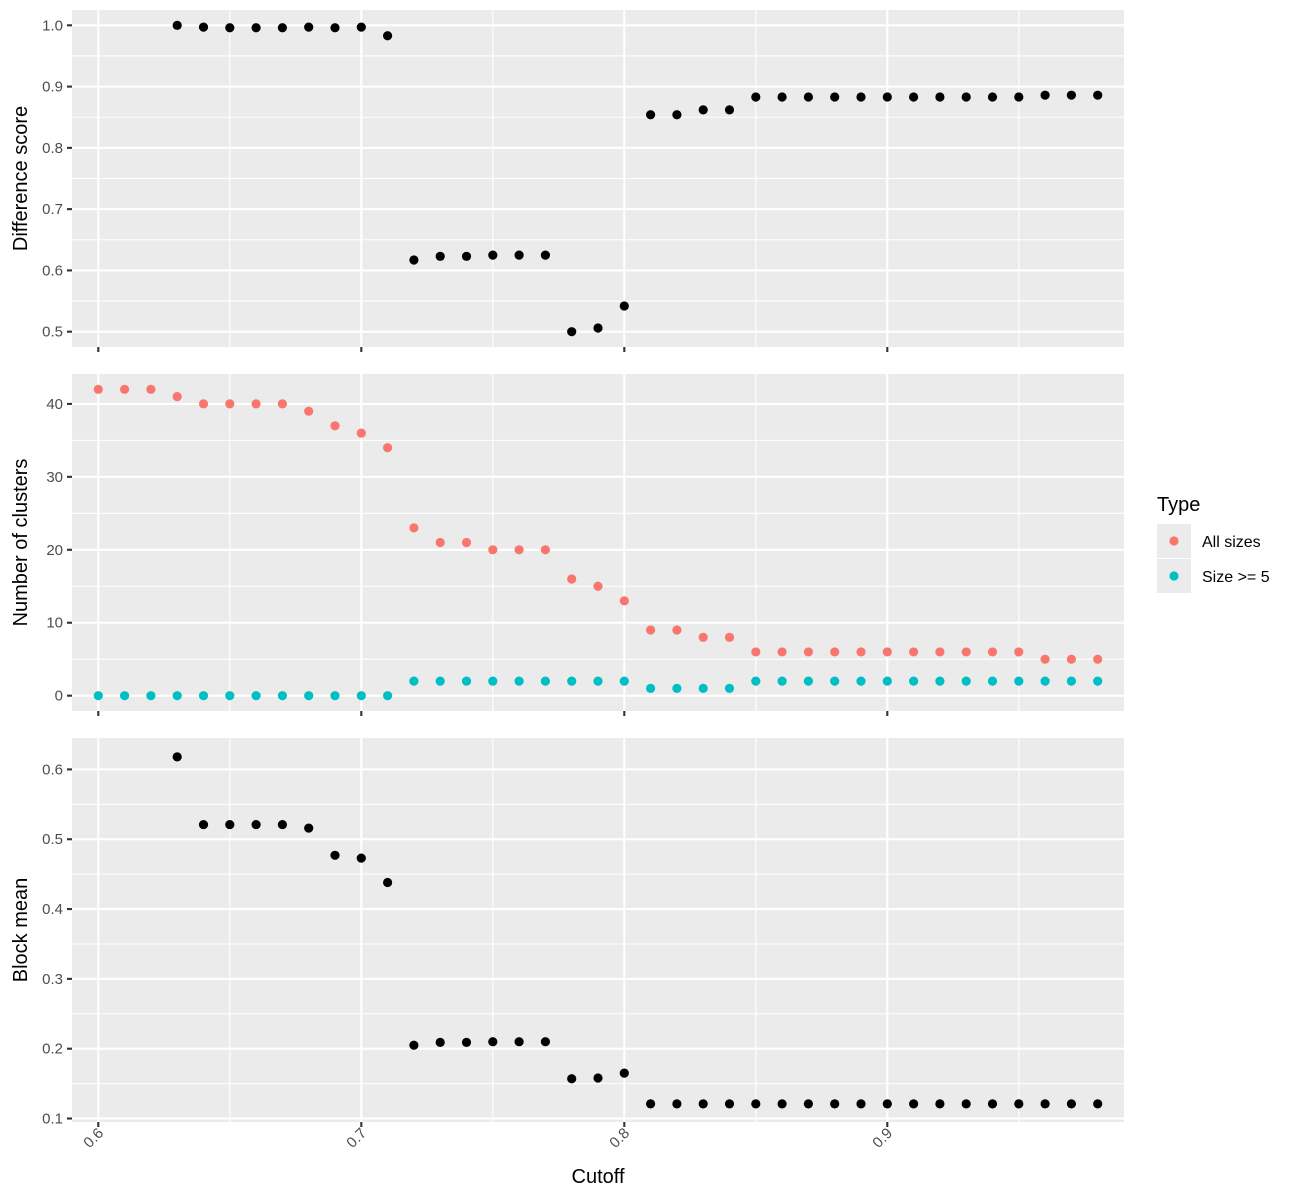 The width and height of the screenshot is (1300, 1200). I want to click on legend-label-size-ge-5: Size >= 5, so click(1236, 577).